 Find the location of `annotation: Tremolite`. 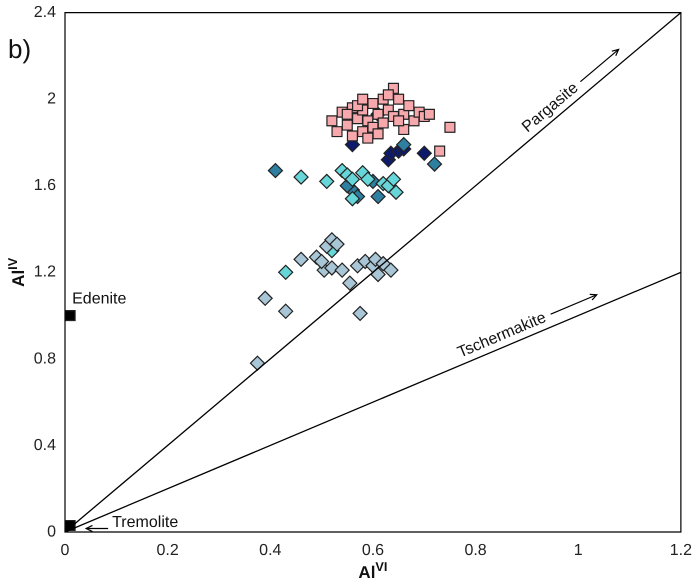

annotation: Tremolite is located at coordinates (145, 522).